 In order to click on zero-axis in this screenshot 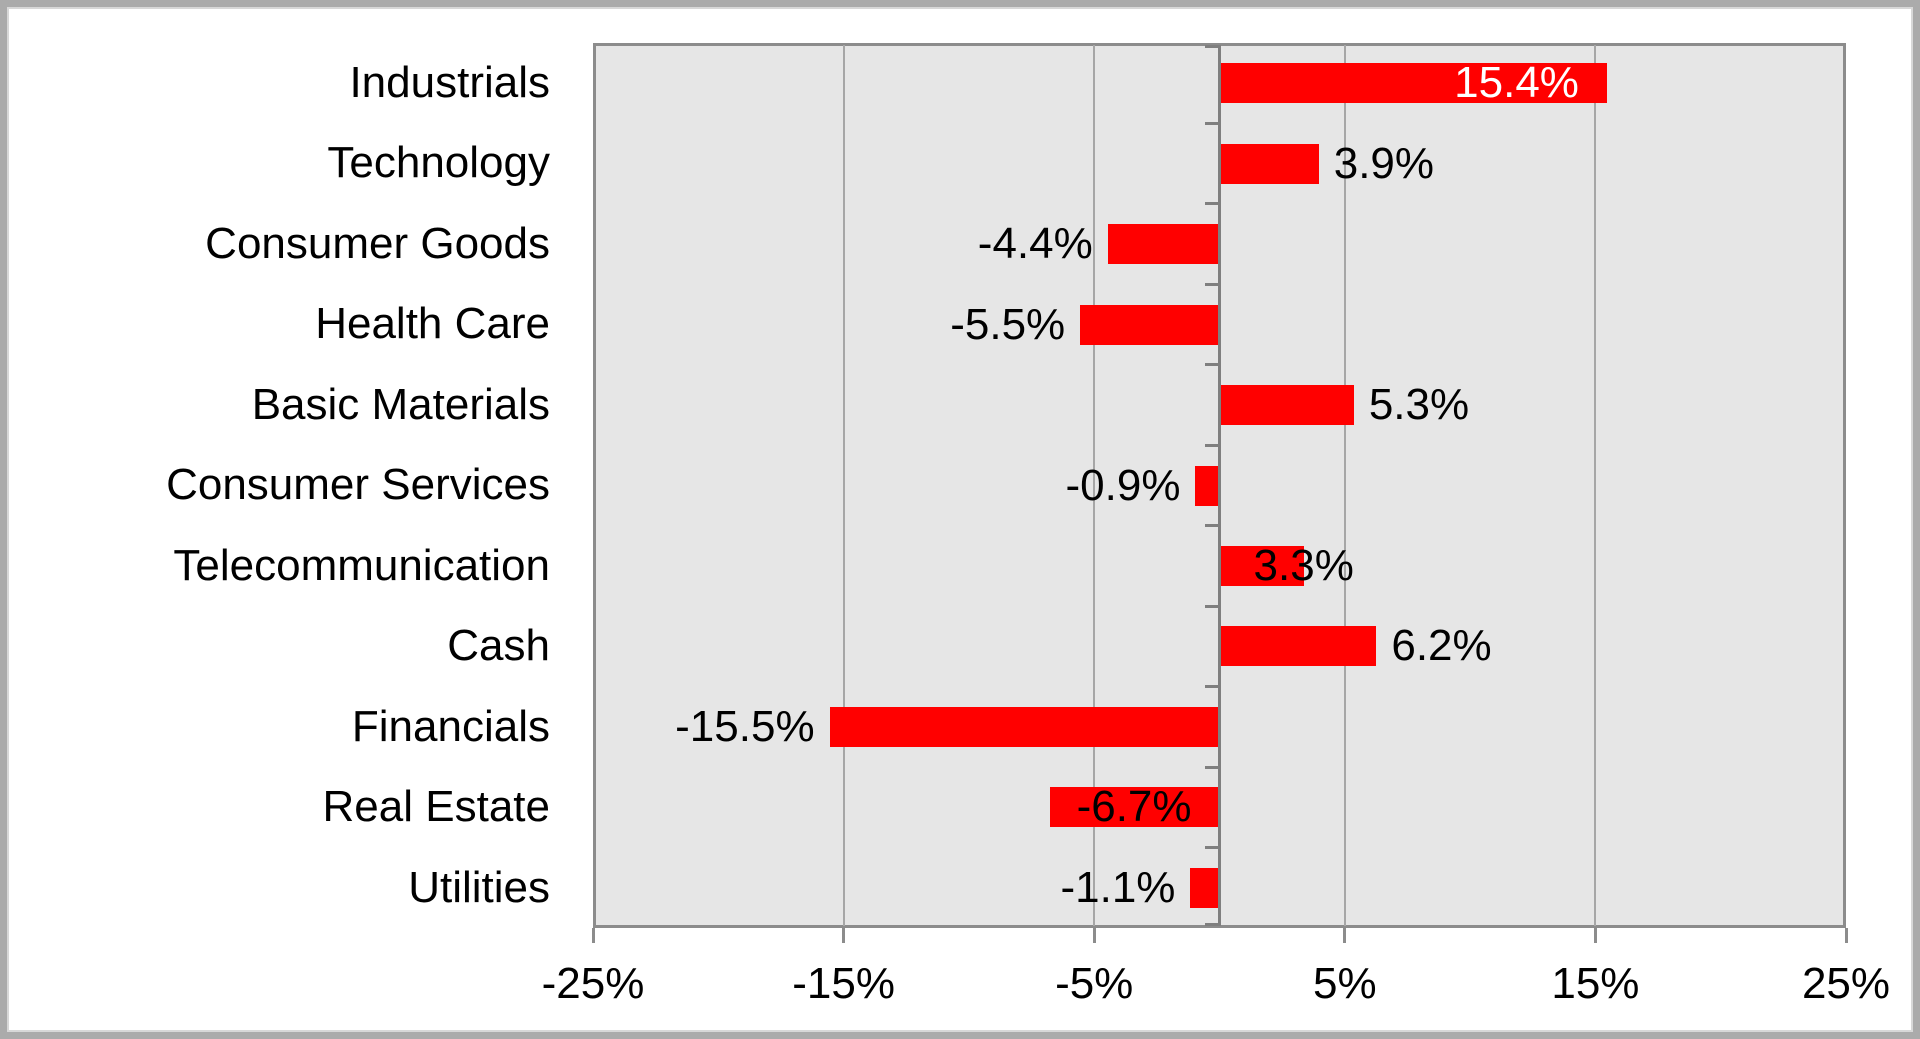, I will do `click(1219, 485)`.